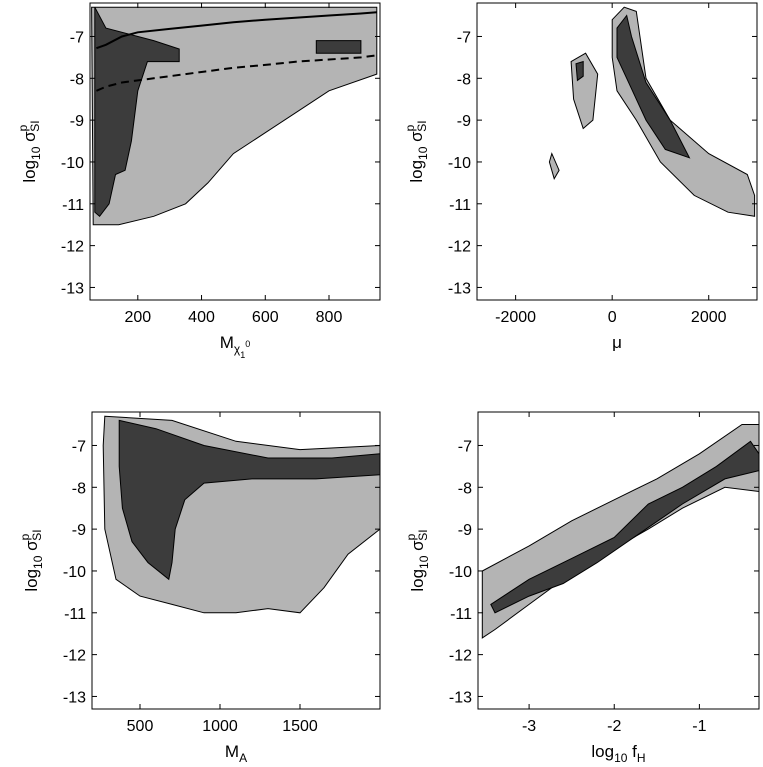  What do you see at coordinates (617, 342) in the screenshot?
I see `x-axis-label: μ` at bounding box center [617, 342].